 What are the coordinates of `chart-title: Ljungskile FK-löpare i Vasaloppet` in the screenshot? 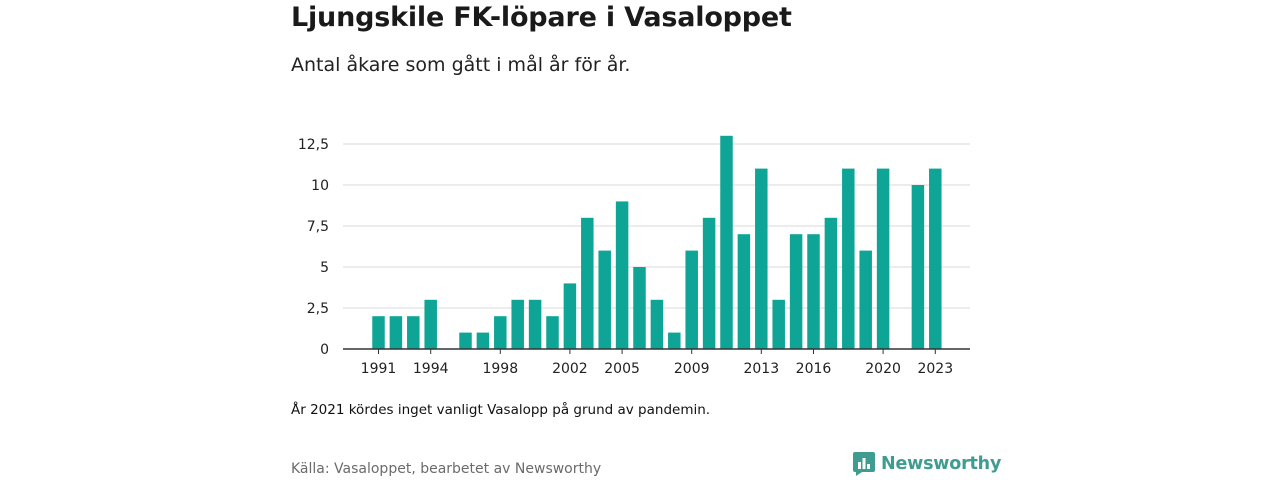 It's located at (541, 17).